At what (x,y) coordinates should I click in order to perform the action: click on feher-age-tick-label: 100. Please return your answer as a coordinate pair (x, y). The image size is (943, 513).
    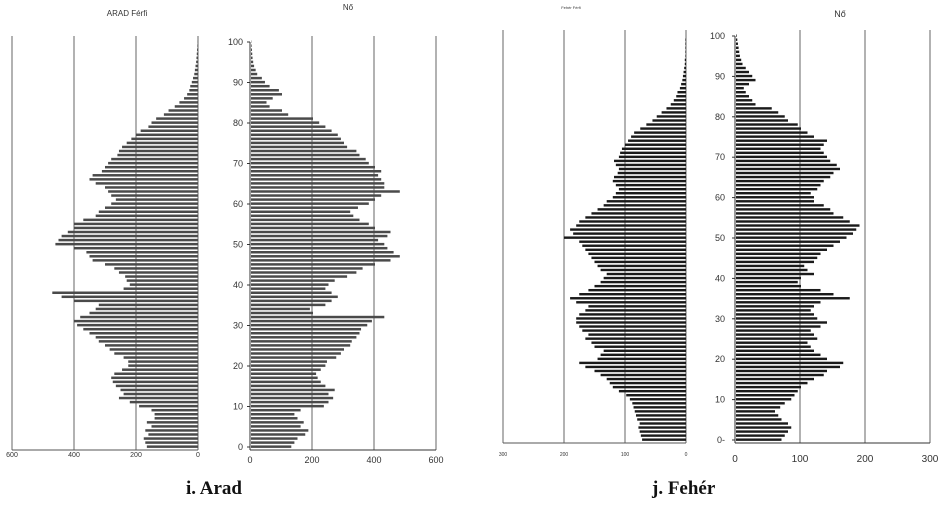
    Looking at the image, I should click on (717, 36).